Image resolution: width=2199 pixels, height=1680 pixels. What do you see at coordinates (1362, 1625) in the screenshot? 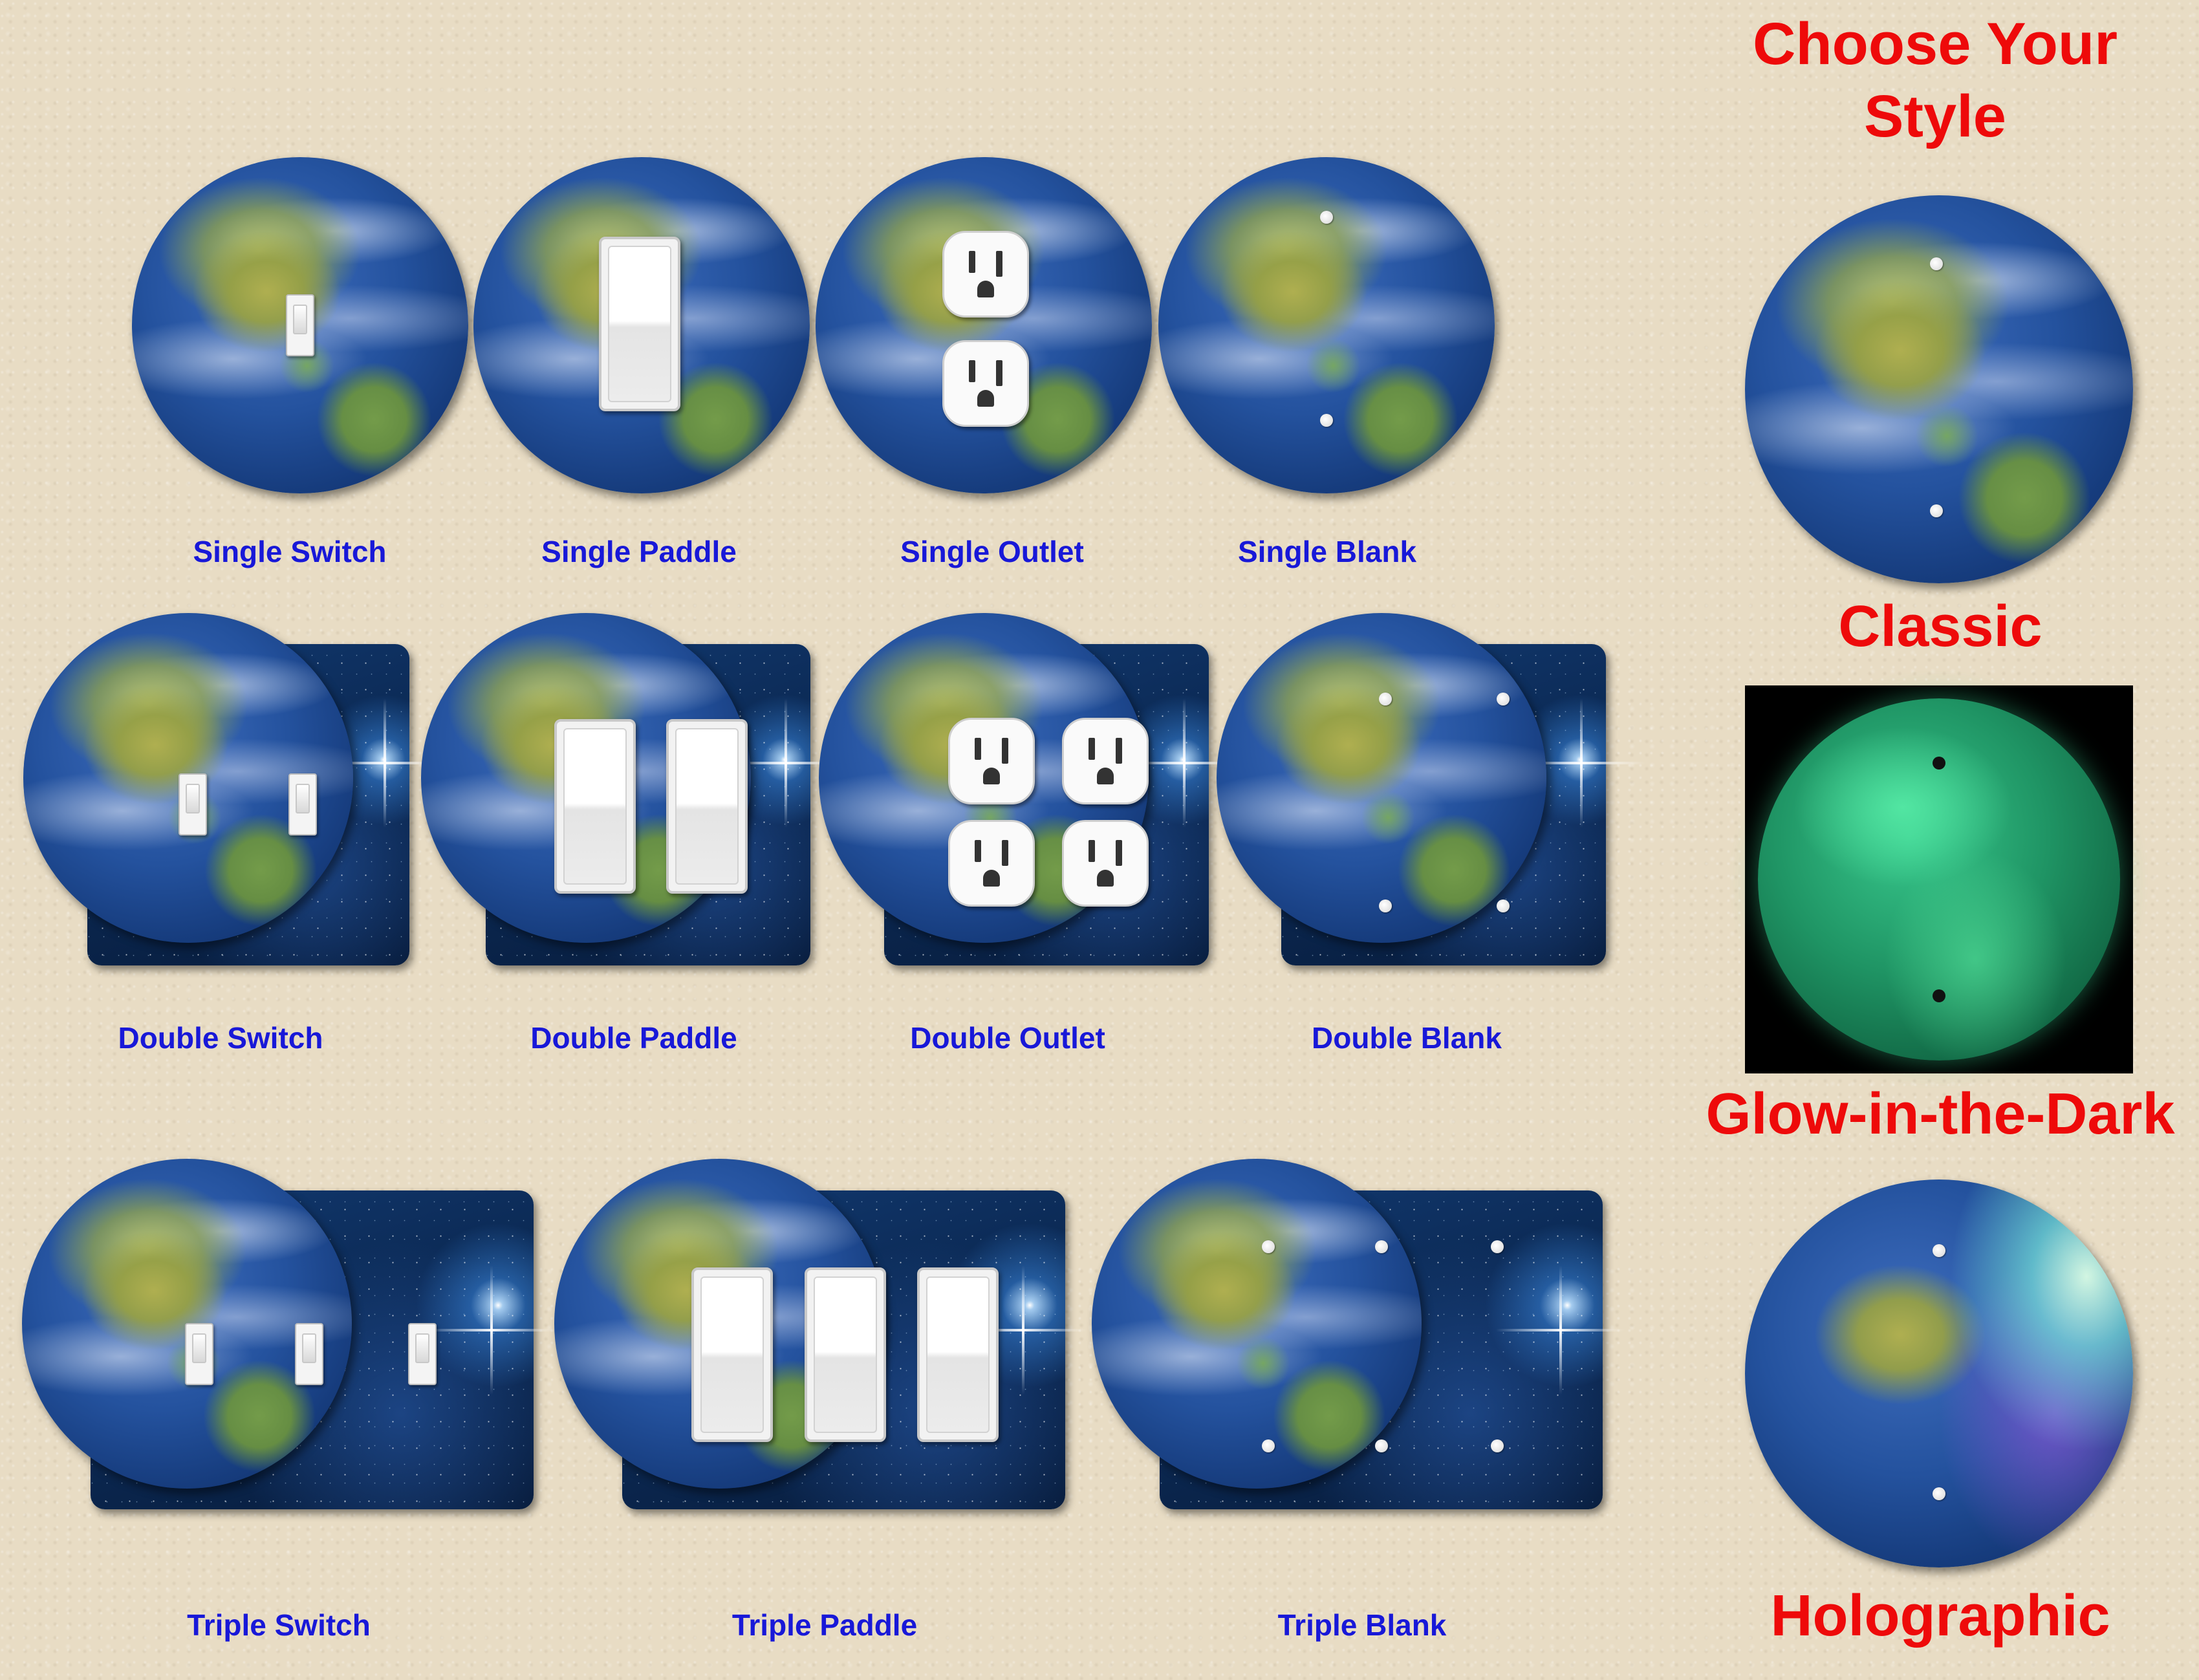
I see `product-label: Triple Blank` at bounding box center [1362, 1625].